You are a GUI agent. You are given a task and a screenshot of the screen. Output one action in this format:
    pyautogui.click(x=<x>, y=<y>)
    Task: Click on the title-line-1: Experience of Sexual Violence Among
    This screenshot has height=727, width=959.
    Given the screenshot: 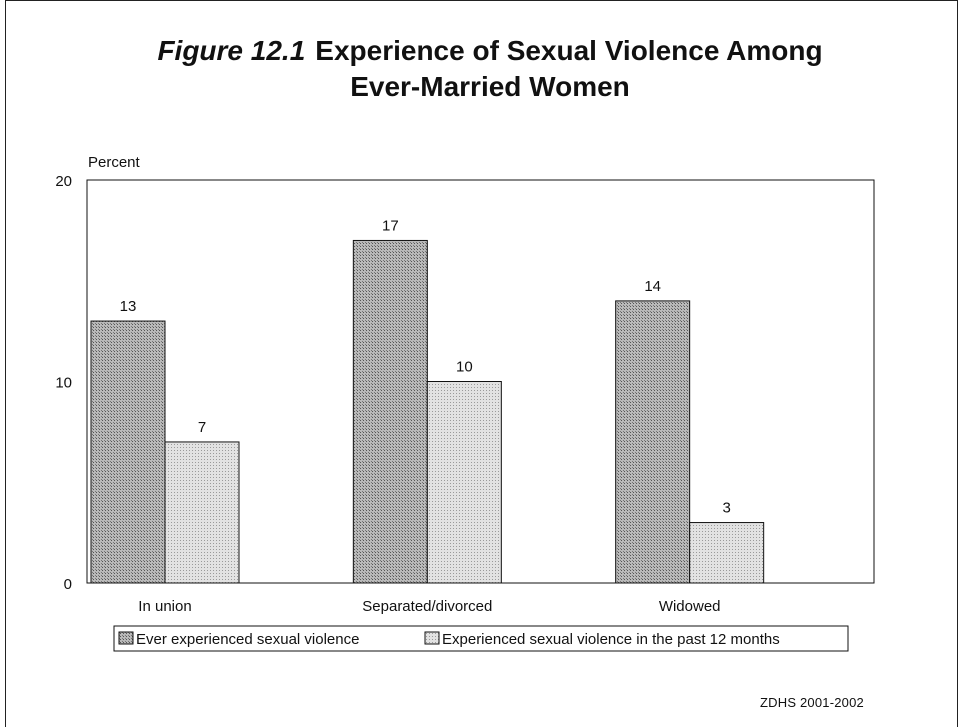 What is the action you would take?
    pyautogui.click(x=569, y=50)
    